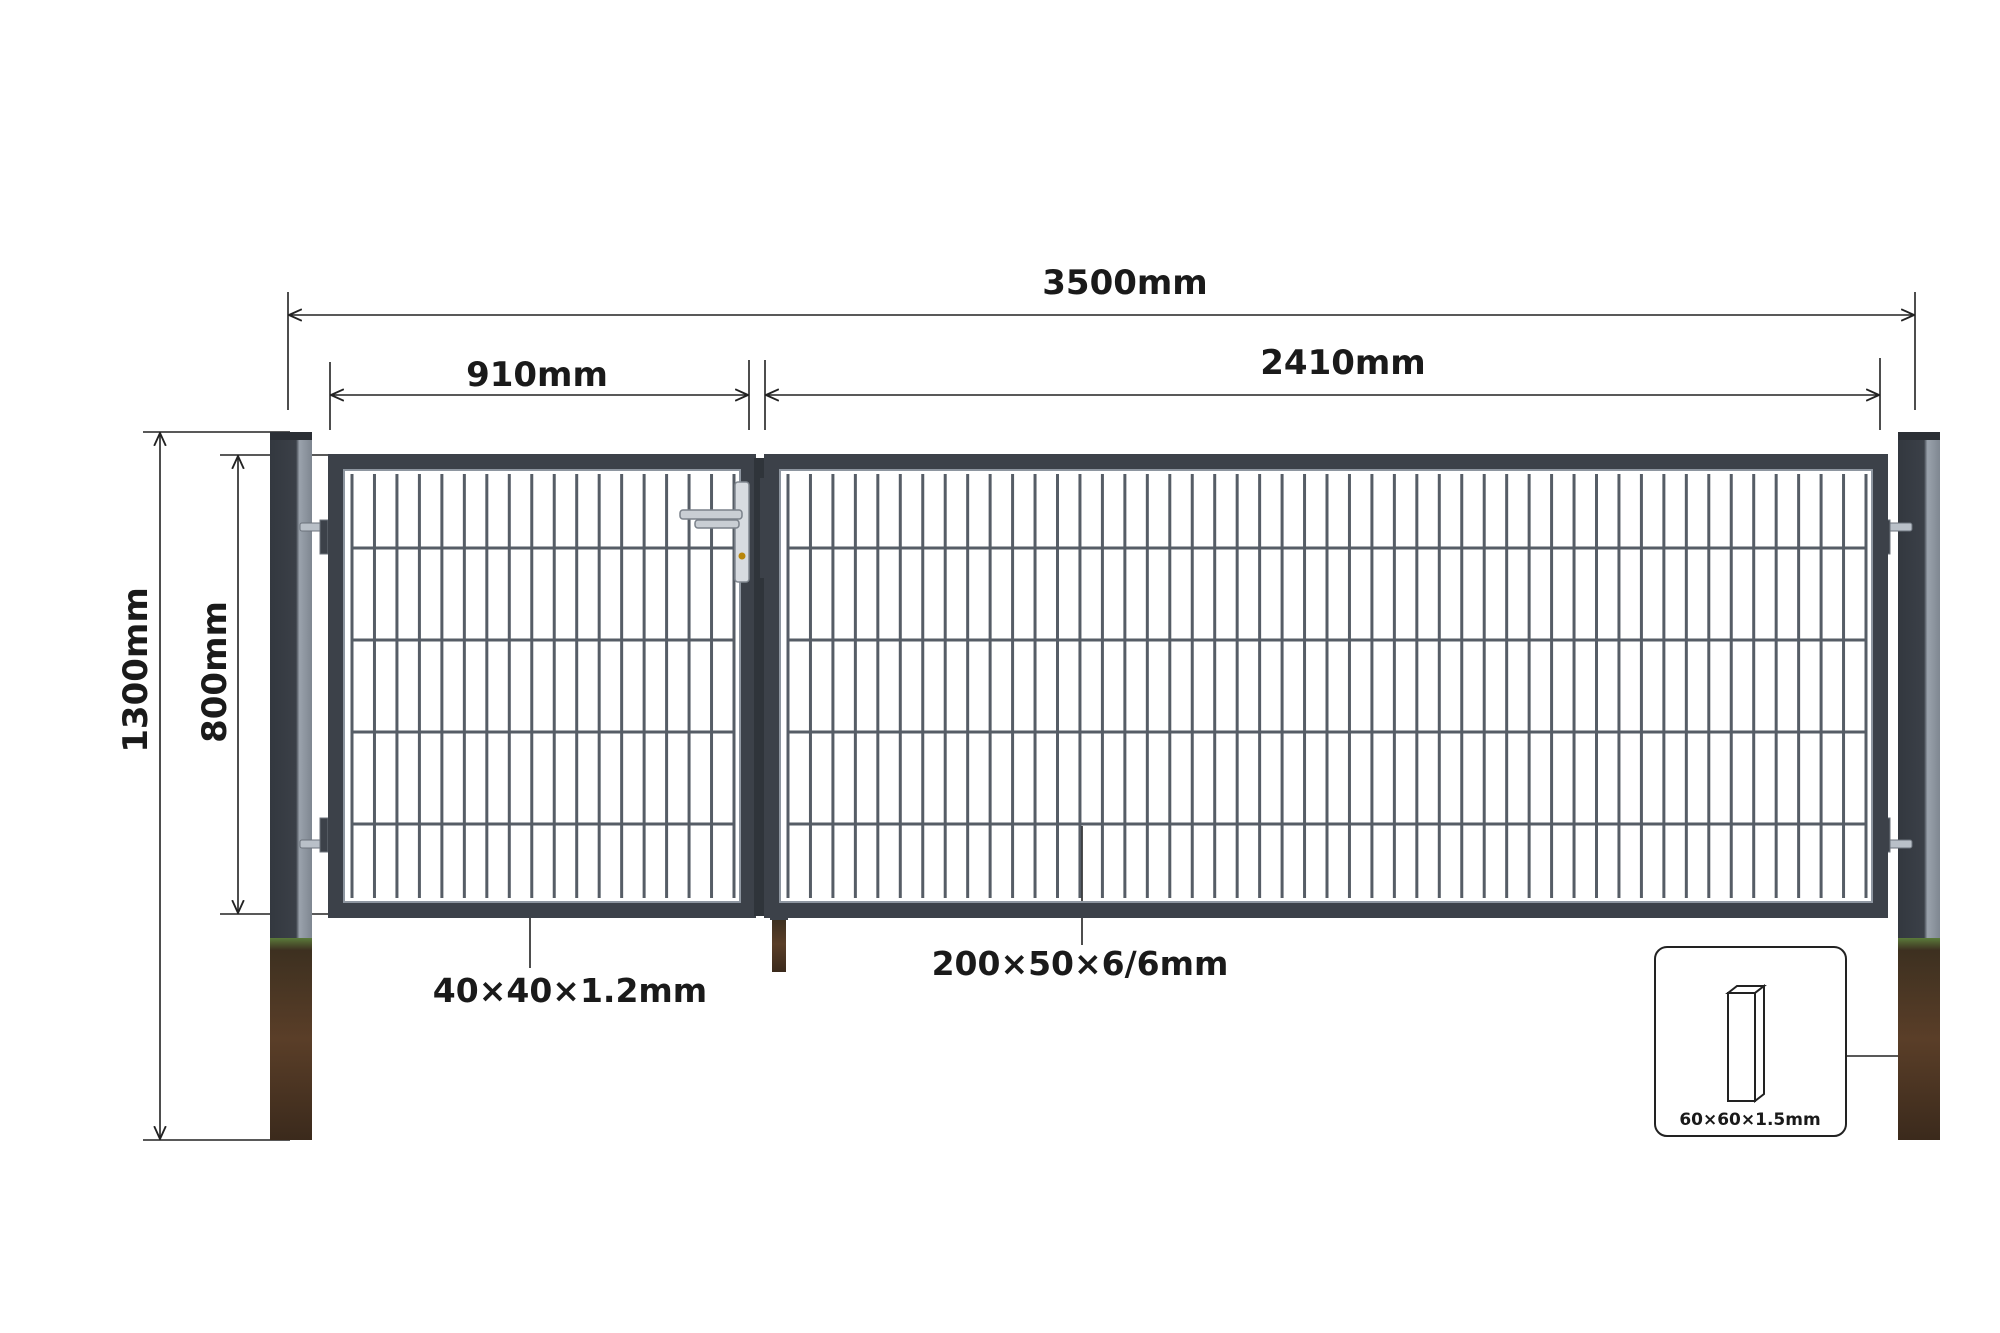 The width and height of the screenshot is (2000, 1333). Describe the element at coordinates (1749, 1120) in the screenshot. I see `post-profile-label: 60×60×1.5mm` at that location.